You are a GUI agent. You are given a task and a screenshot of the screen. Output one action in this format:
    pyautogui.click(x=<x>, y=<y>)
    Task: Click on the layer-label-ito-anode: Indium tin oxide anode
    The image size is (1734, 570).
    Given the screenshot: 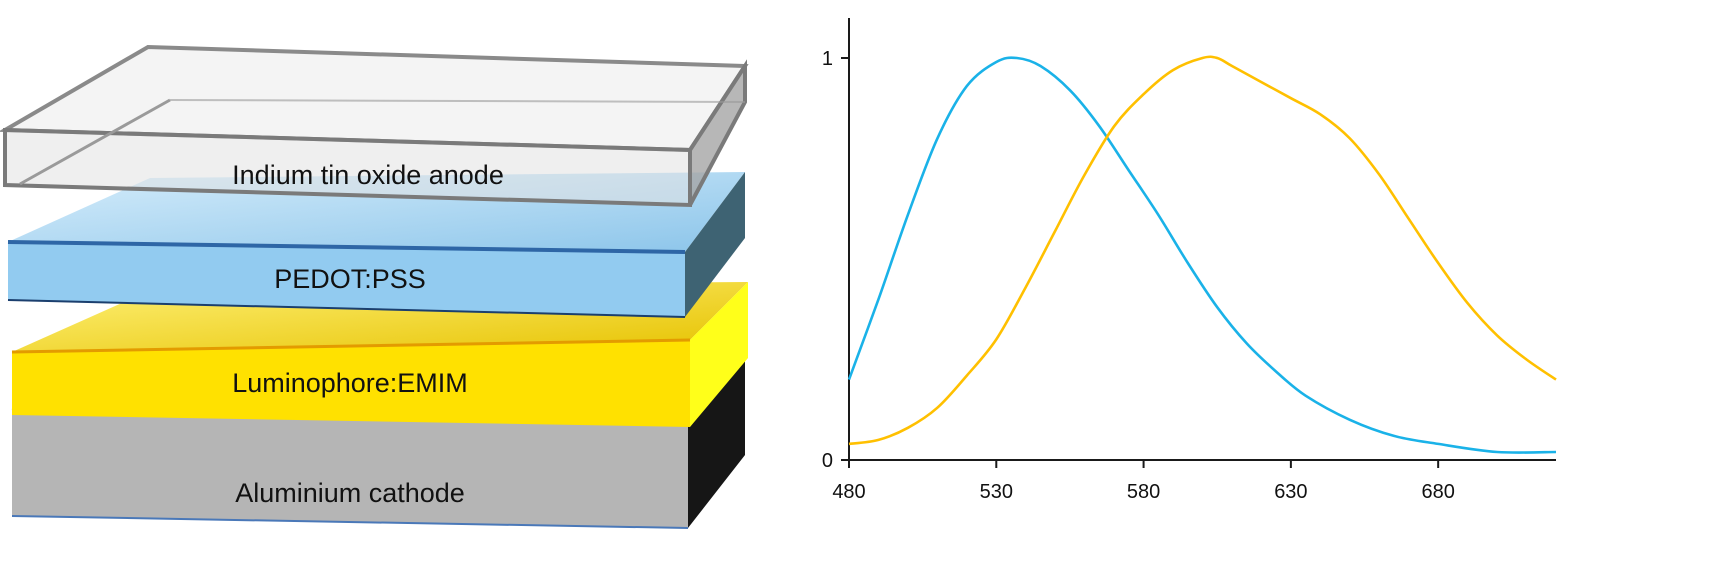 What is the action you would take?
    pyautogui.click(x=368, y=175)
    